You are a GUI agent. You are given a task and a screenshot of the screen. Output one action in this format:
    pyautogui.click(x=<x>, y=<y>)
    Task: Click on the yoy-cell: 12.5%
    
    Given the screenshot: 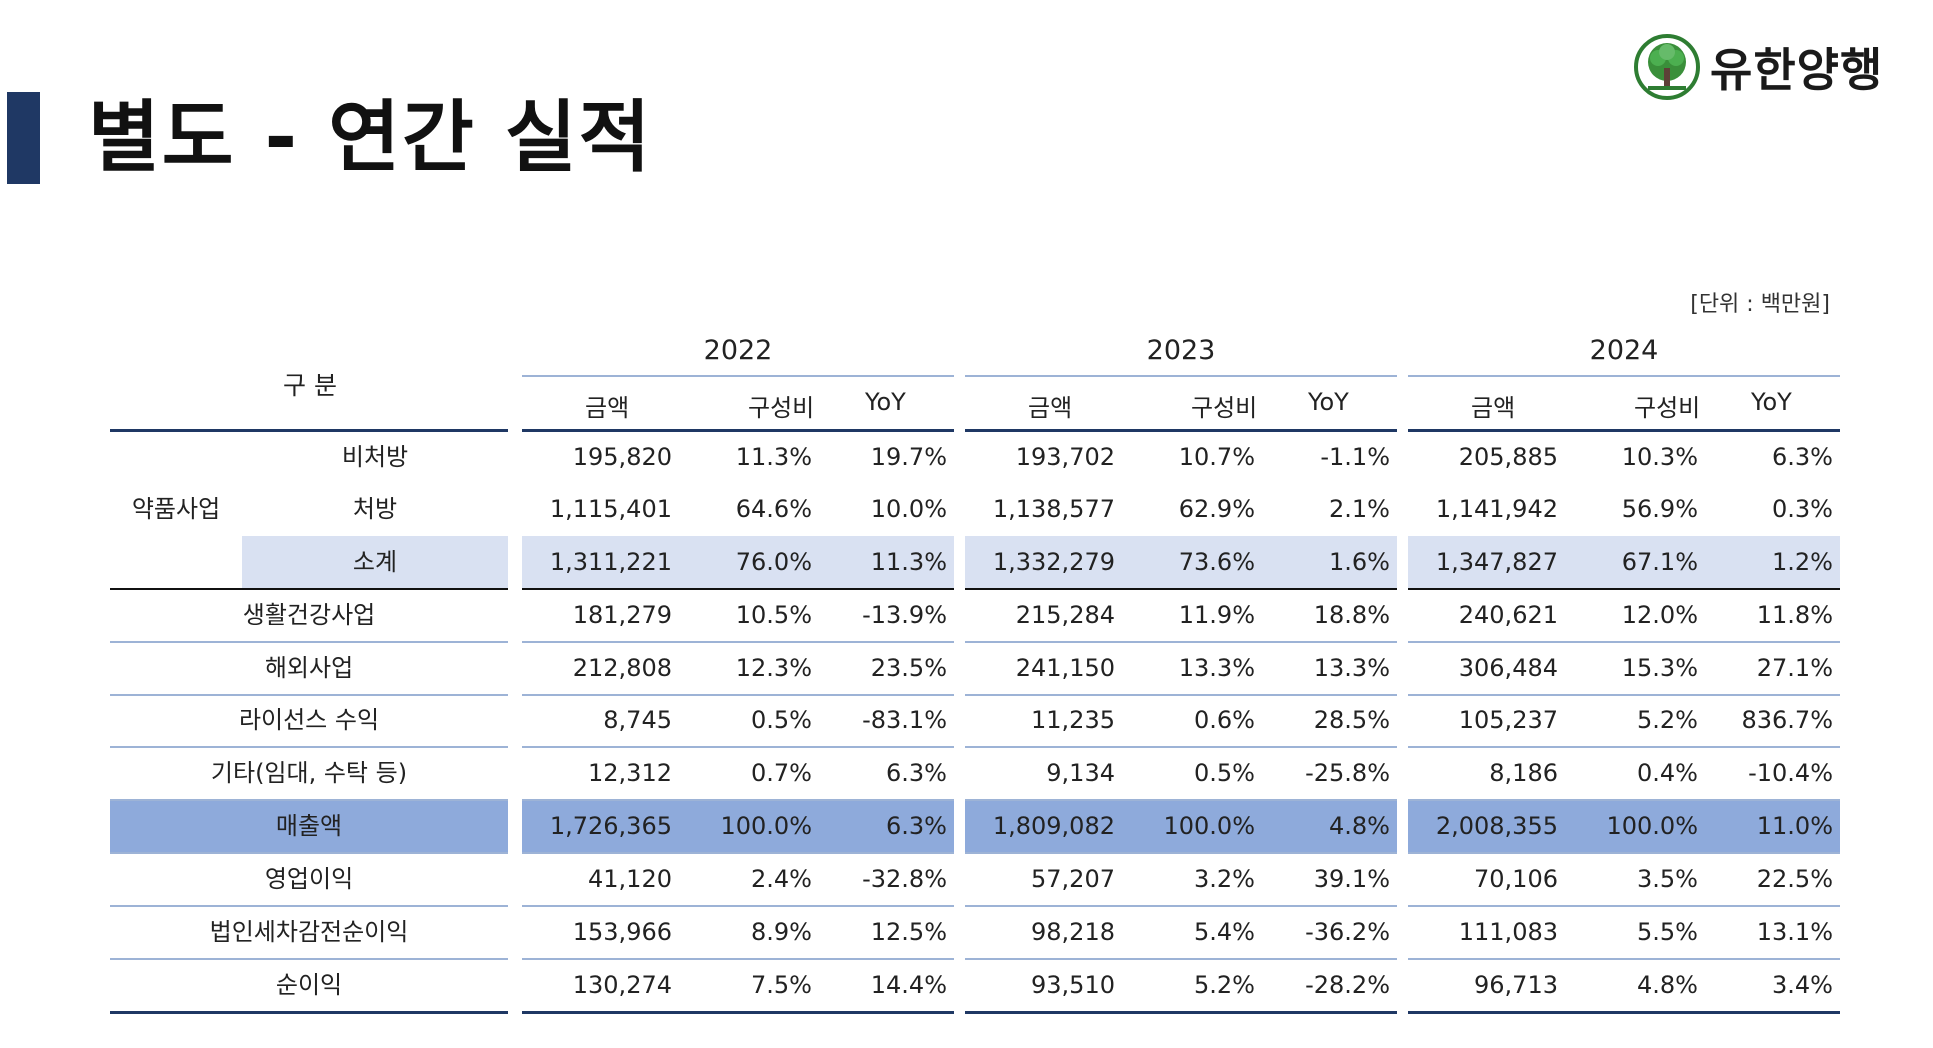 What is the action you would take?
    pyautogui.click(x=908, y=932)
    